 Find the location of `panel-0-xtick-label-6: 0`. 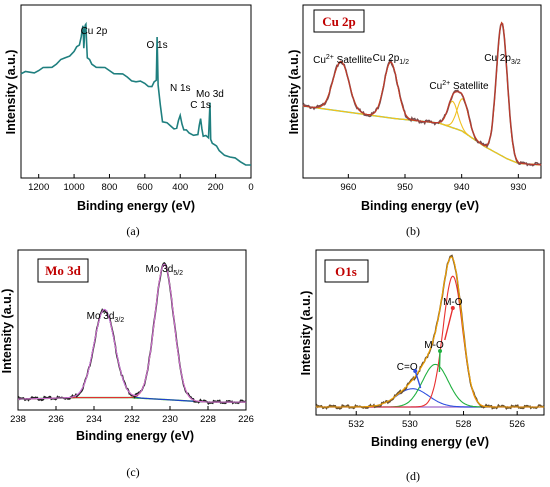

panel-0-xtick-label-6: 0 is located at coordinates (250, 187).